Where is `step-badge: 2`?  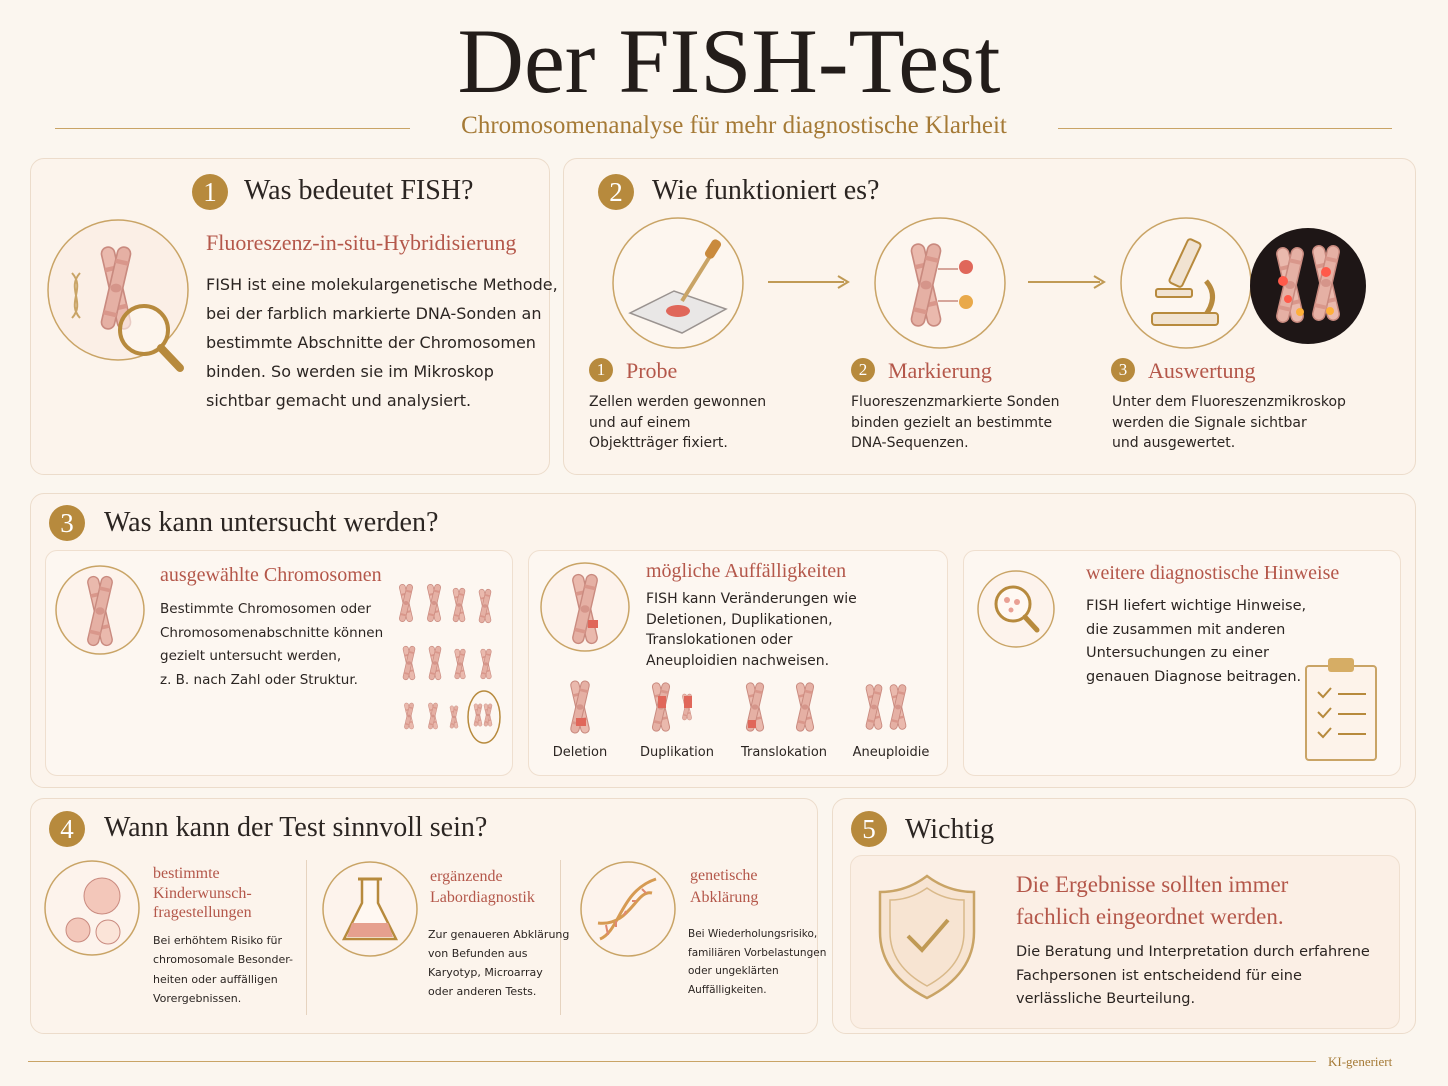 step-badge: 2 is located at coordinates (863, 370).